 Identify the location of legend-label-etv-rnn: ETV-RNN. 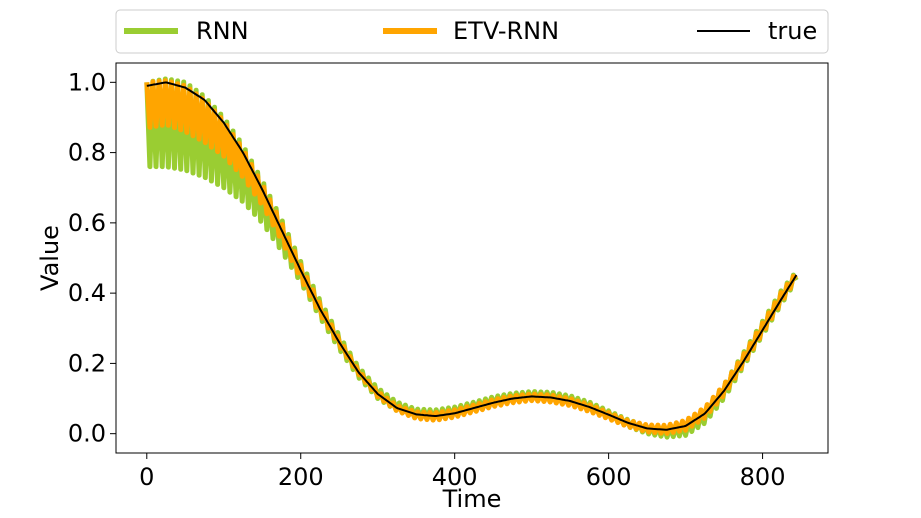
(506, 31).